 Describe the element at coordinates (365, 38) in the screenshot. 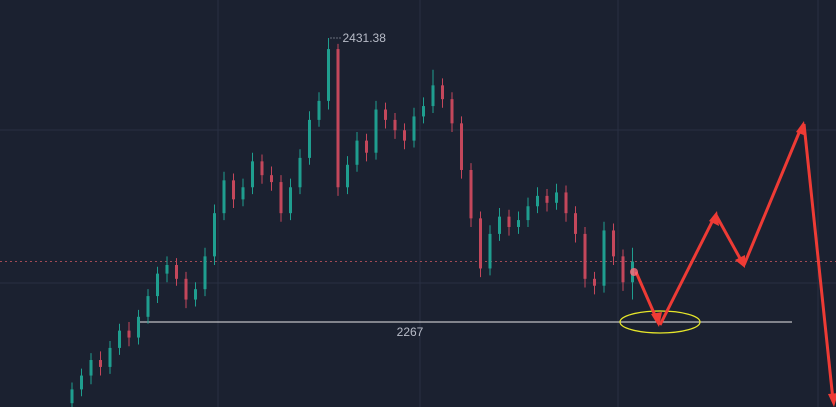

I see `high-label: 2431.38` at that location.